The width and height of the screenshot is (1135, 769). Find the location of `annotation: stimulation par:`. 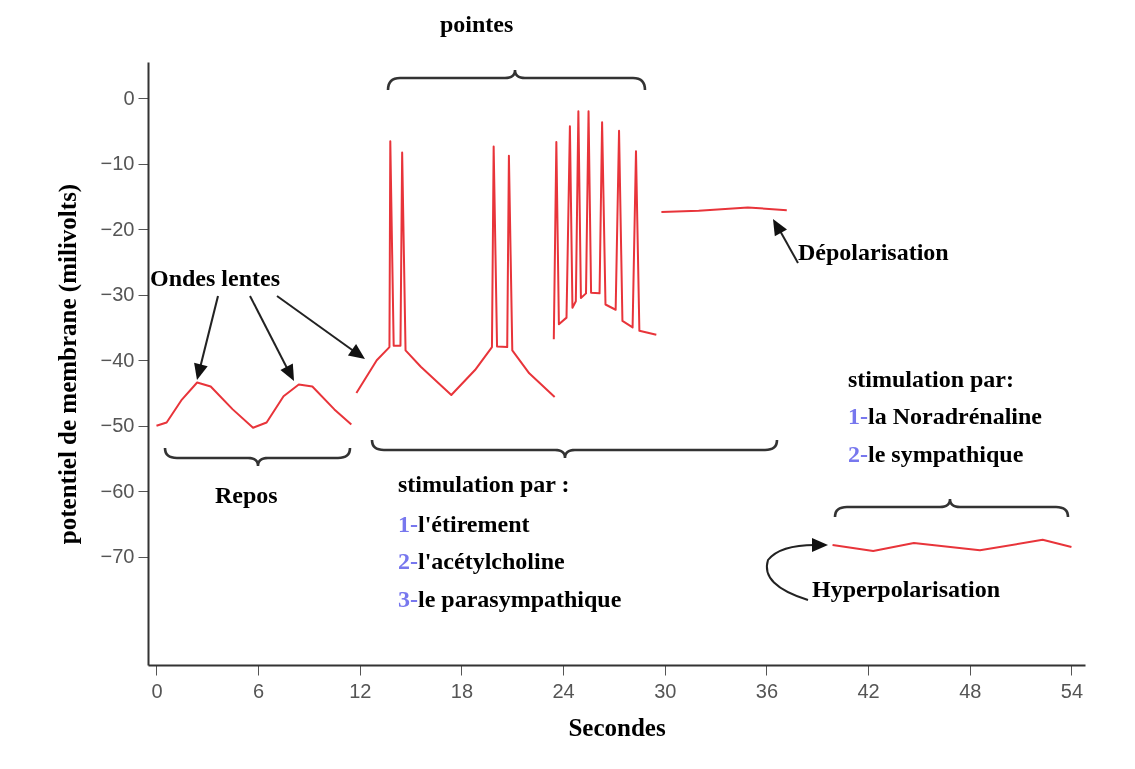

annotation: stimulation par: is located at coordinates (931, 379).